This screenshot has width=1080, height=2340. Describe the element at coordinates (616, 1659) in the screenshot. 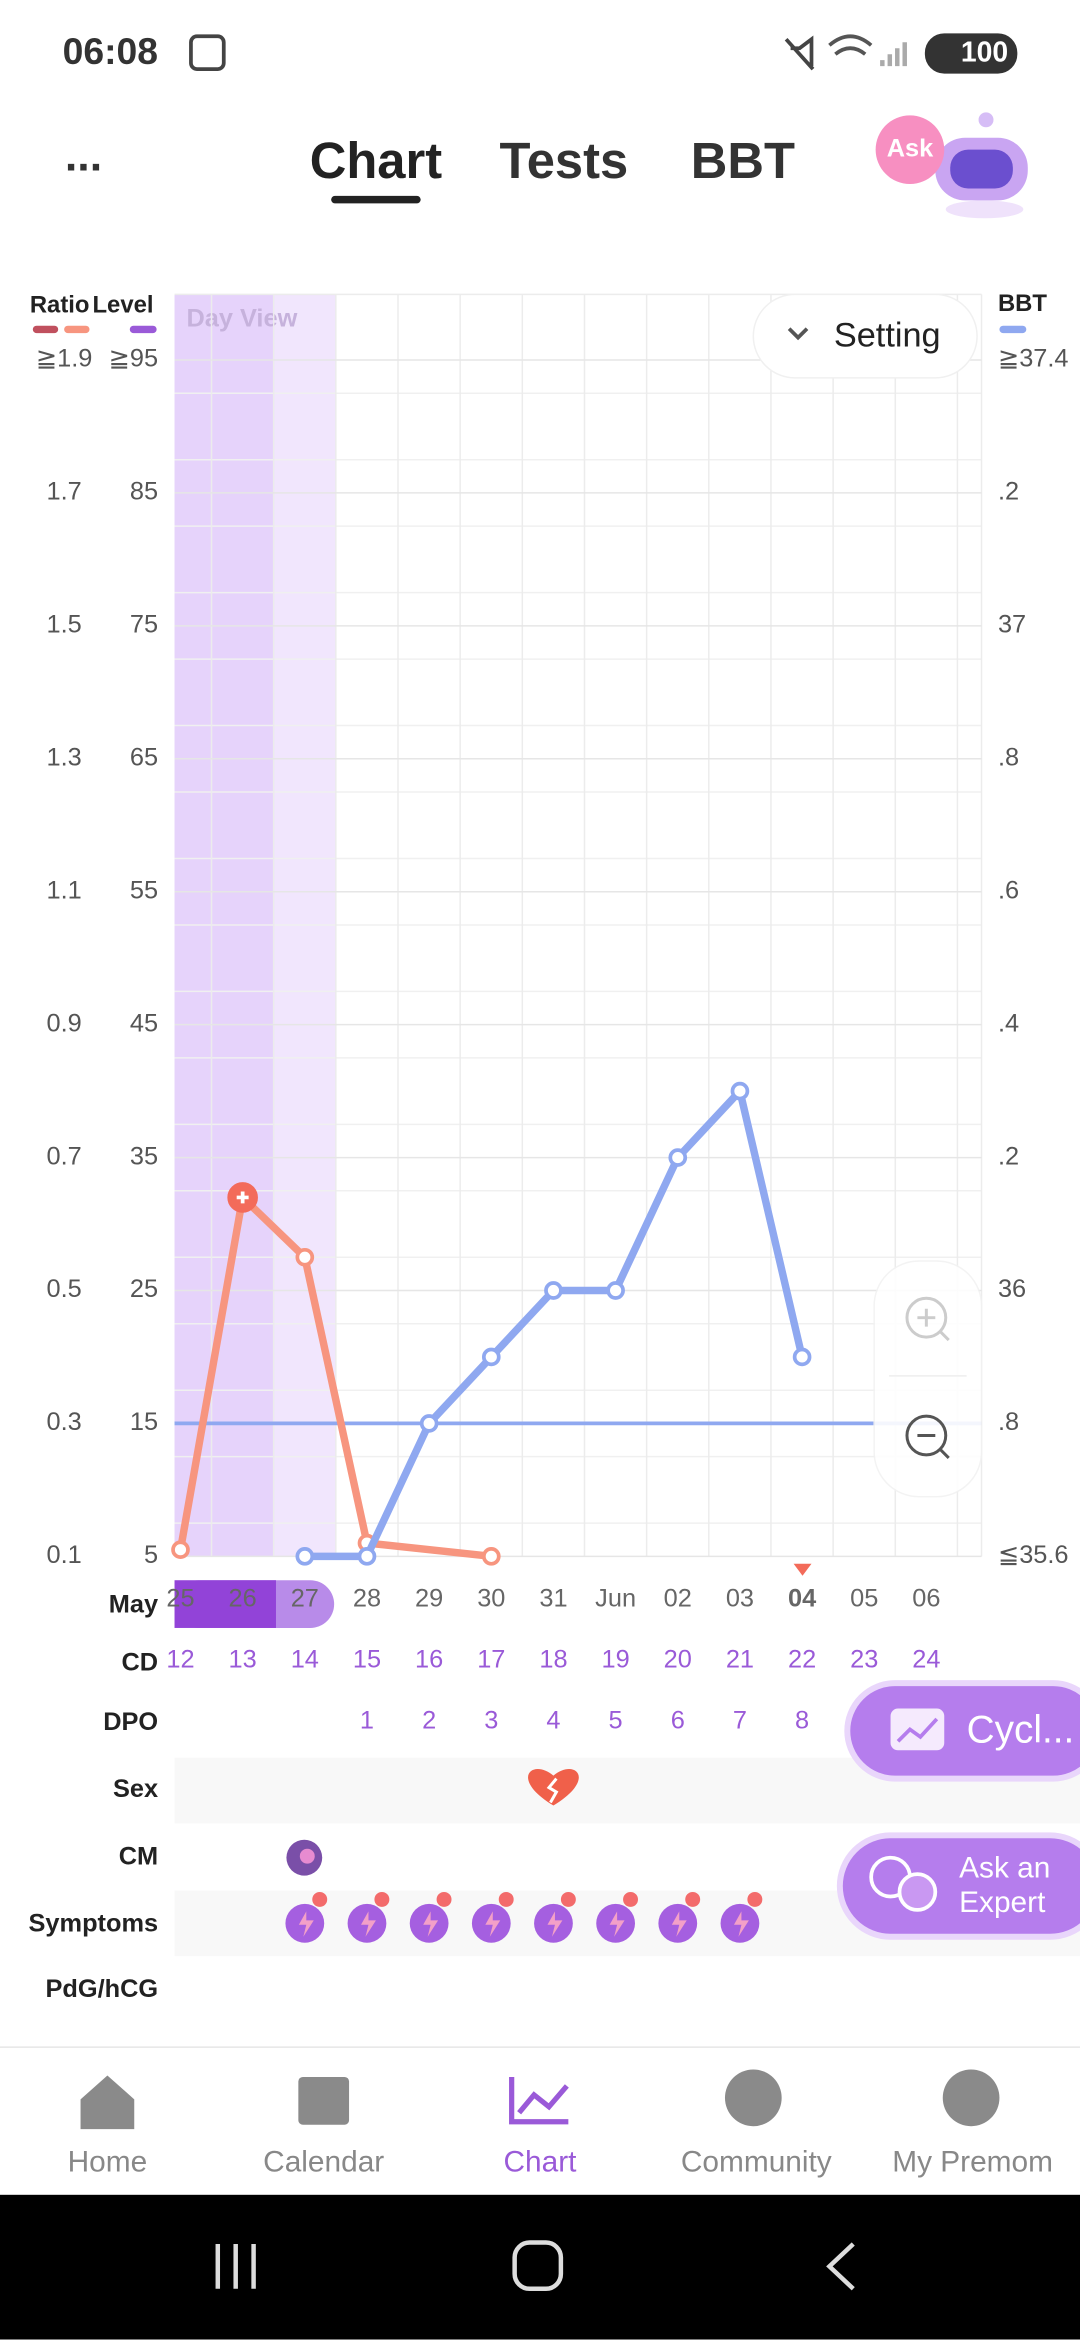

I see `cd-value: 19` at that location.